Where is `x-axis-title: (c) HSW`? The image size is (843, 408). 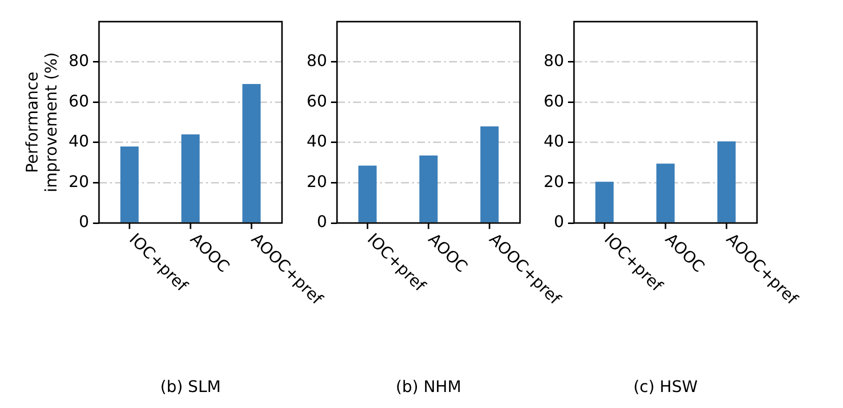
x-axis-title: (c) HSW is located at coordinates (665, 386).